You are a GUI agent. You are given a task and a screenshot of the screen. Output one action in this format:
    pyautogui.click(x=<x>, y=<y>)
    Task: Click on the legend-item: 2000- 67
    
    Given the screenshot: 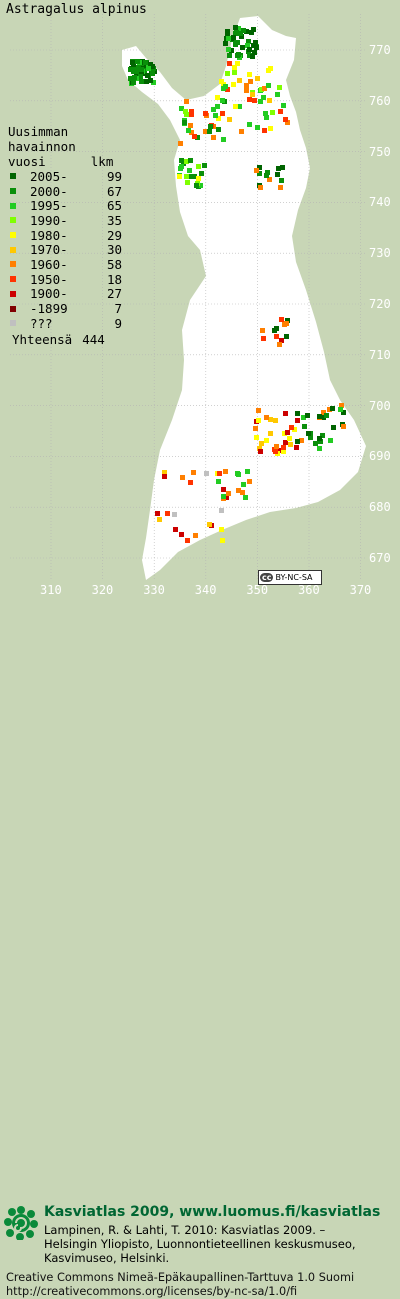 What is the action you would take?
    pyautogui.click(x=65, y=191)
    